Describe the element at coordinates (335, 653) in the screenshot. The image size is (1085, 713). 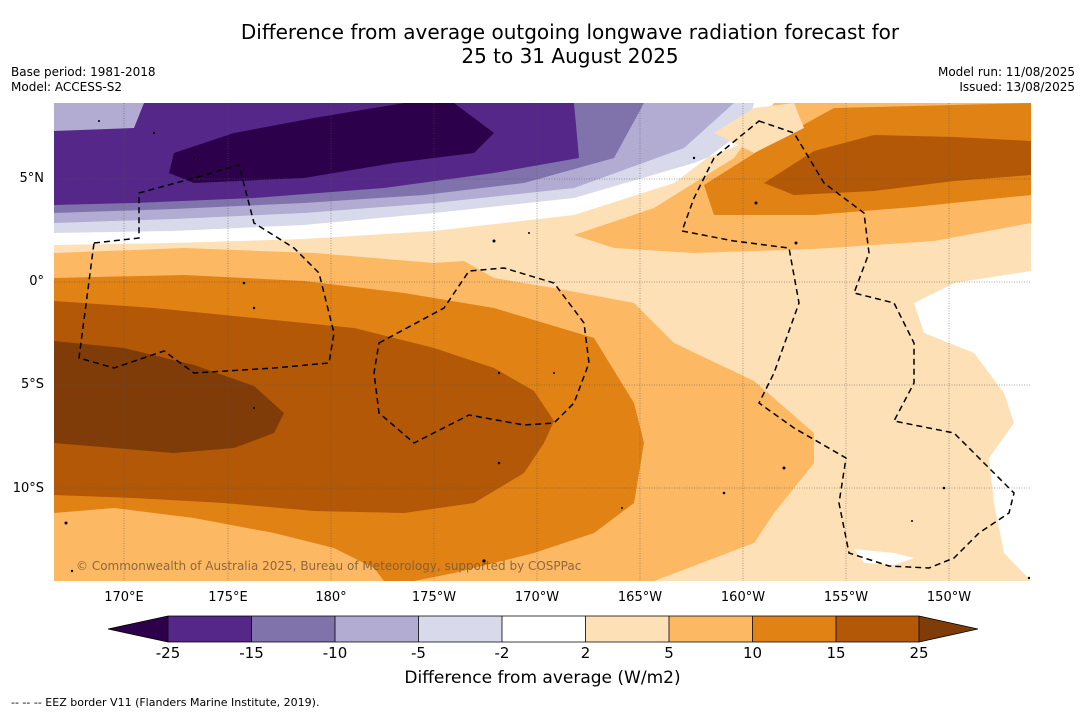
I see `colorbar-tick: -10` at that location.